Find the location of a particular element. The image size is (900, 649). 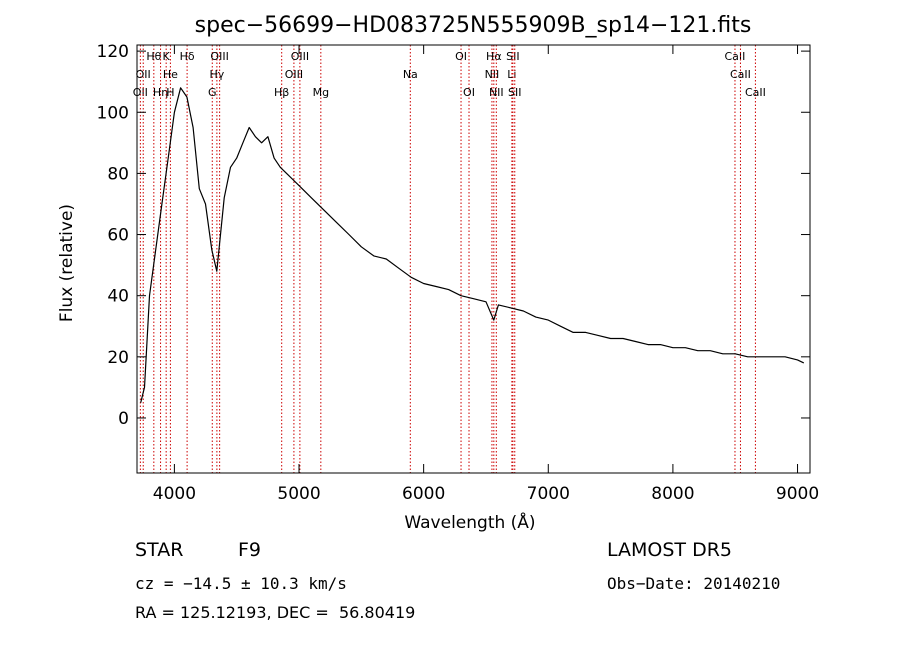

survey-name: LAMOST DR5 is located at coordinates (669, 550).